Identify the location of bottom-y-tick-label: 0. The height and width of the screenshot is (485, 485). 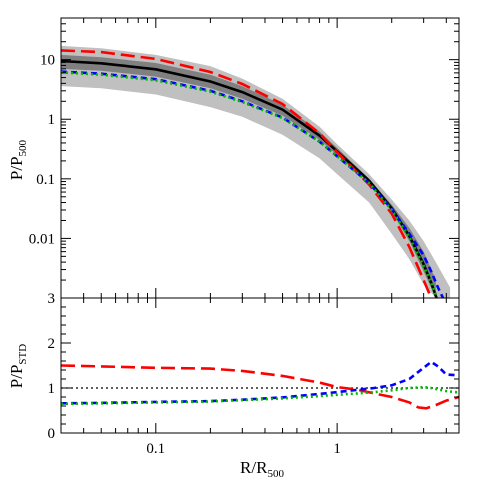
(52, 434).